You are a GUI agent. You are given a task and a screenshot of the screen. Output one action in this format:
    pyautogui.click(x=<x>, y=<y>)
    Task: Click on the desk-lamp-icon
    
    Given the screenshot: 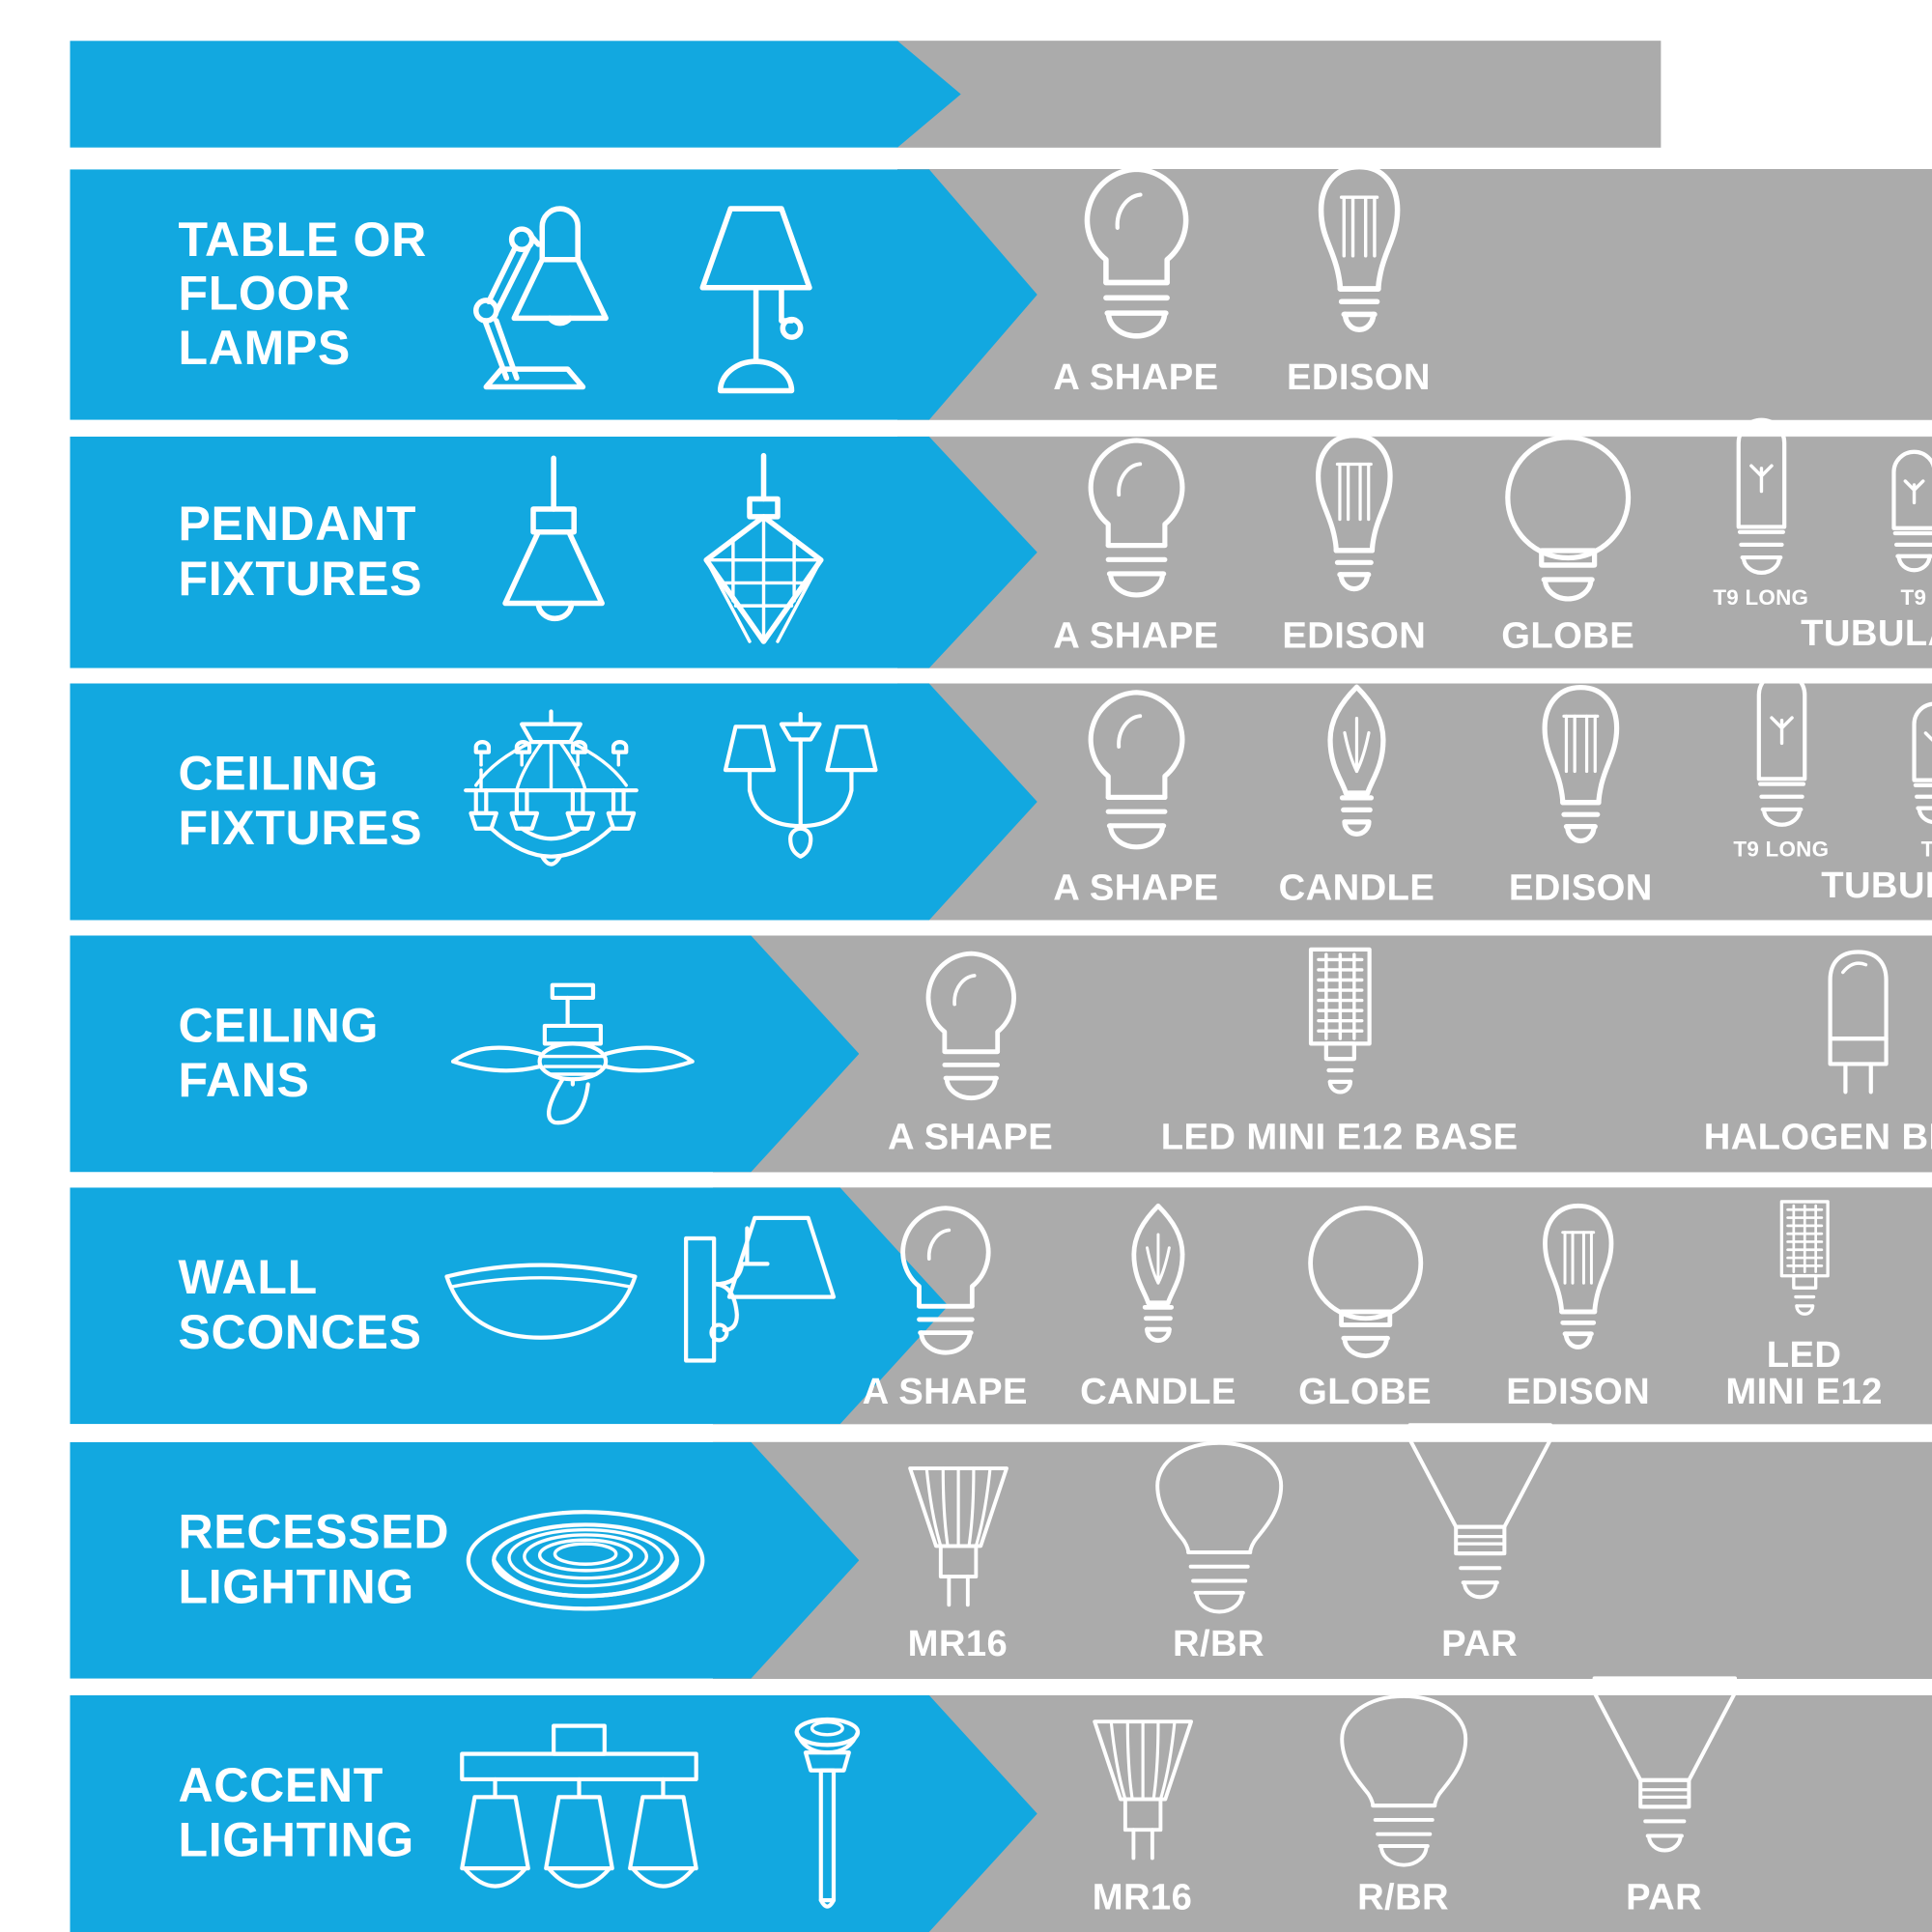 What is the action you would take?
    pyautogui.click(x=545, y=295)
    